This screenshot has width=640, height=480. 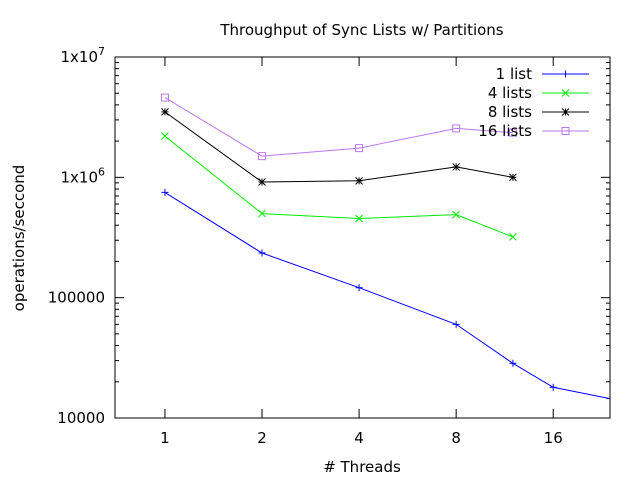 What do you see at coordinates (82, 55) in the screenshot?
I see `y-tick-label: 1x10⁷` at bounding box center [82, 55].